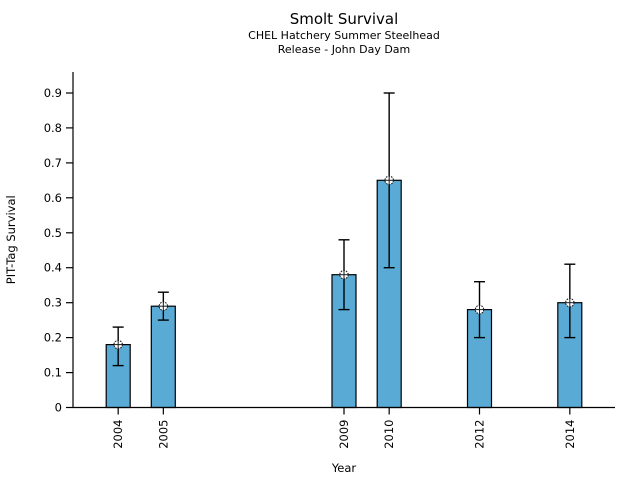 This screenshot has height=480, width=640. I want to click on y-tick-label: 0.7, so click(53, 163).